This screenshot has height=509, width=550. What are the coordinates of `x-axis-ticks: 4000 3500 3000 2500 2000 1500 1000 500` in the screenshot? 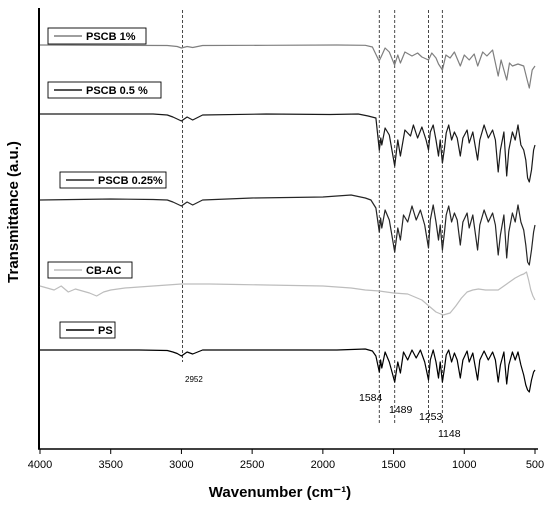 It's located at (286, 460).